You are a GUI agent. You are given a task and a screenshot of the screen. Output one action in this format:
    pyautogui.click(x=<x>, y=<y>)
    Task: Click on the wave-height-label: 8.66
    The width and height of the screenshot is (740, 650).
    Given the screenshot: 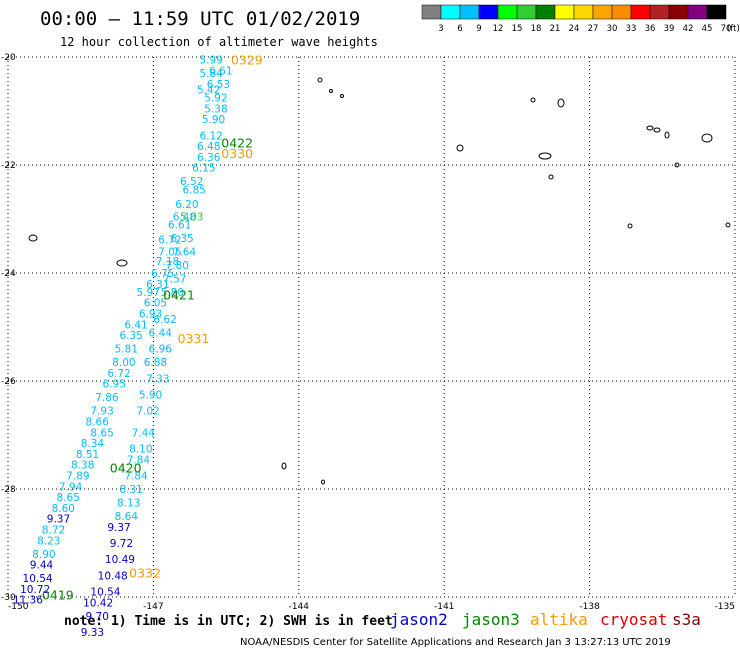 What is the action you would take?
    pyautogui.click(x=98, y=423)
    